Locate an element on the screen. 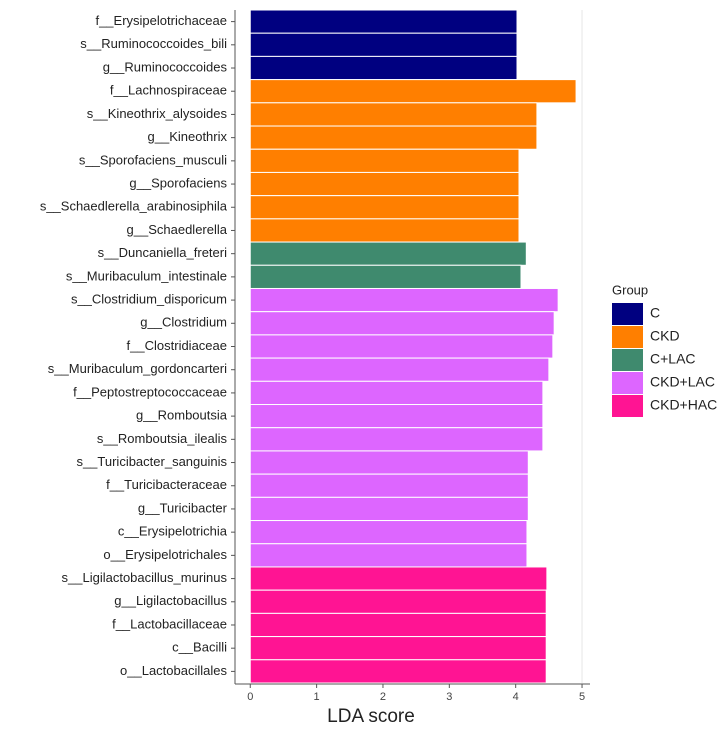 This screenshot has width=724, height=731. legend-label: CKD is located at coordinates (665, 336).